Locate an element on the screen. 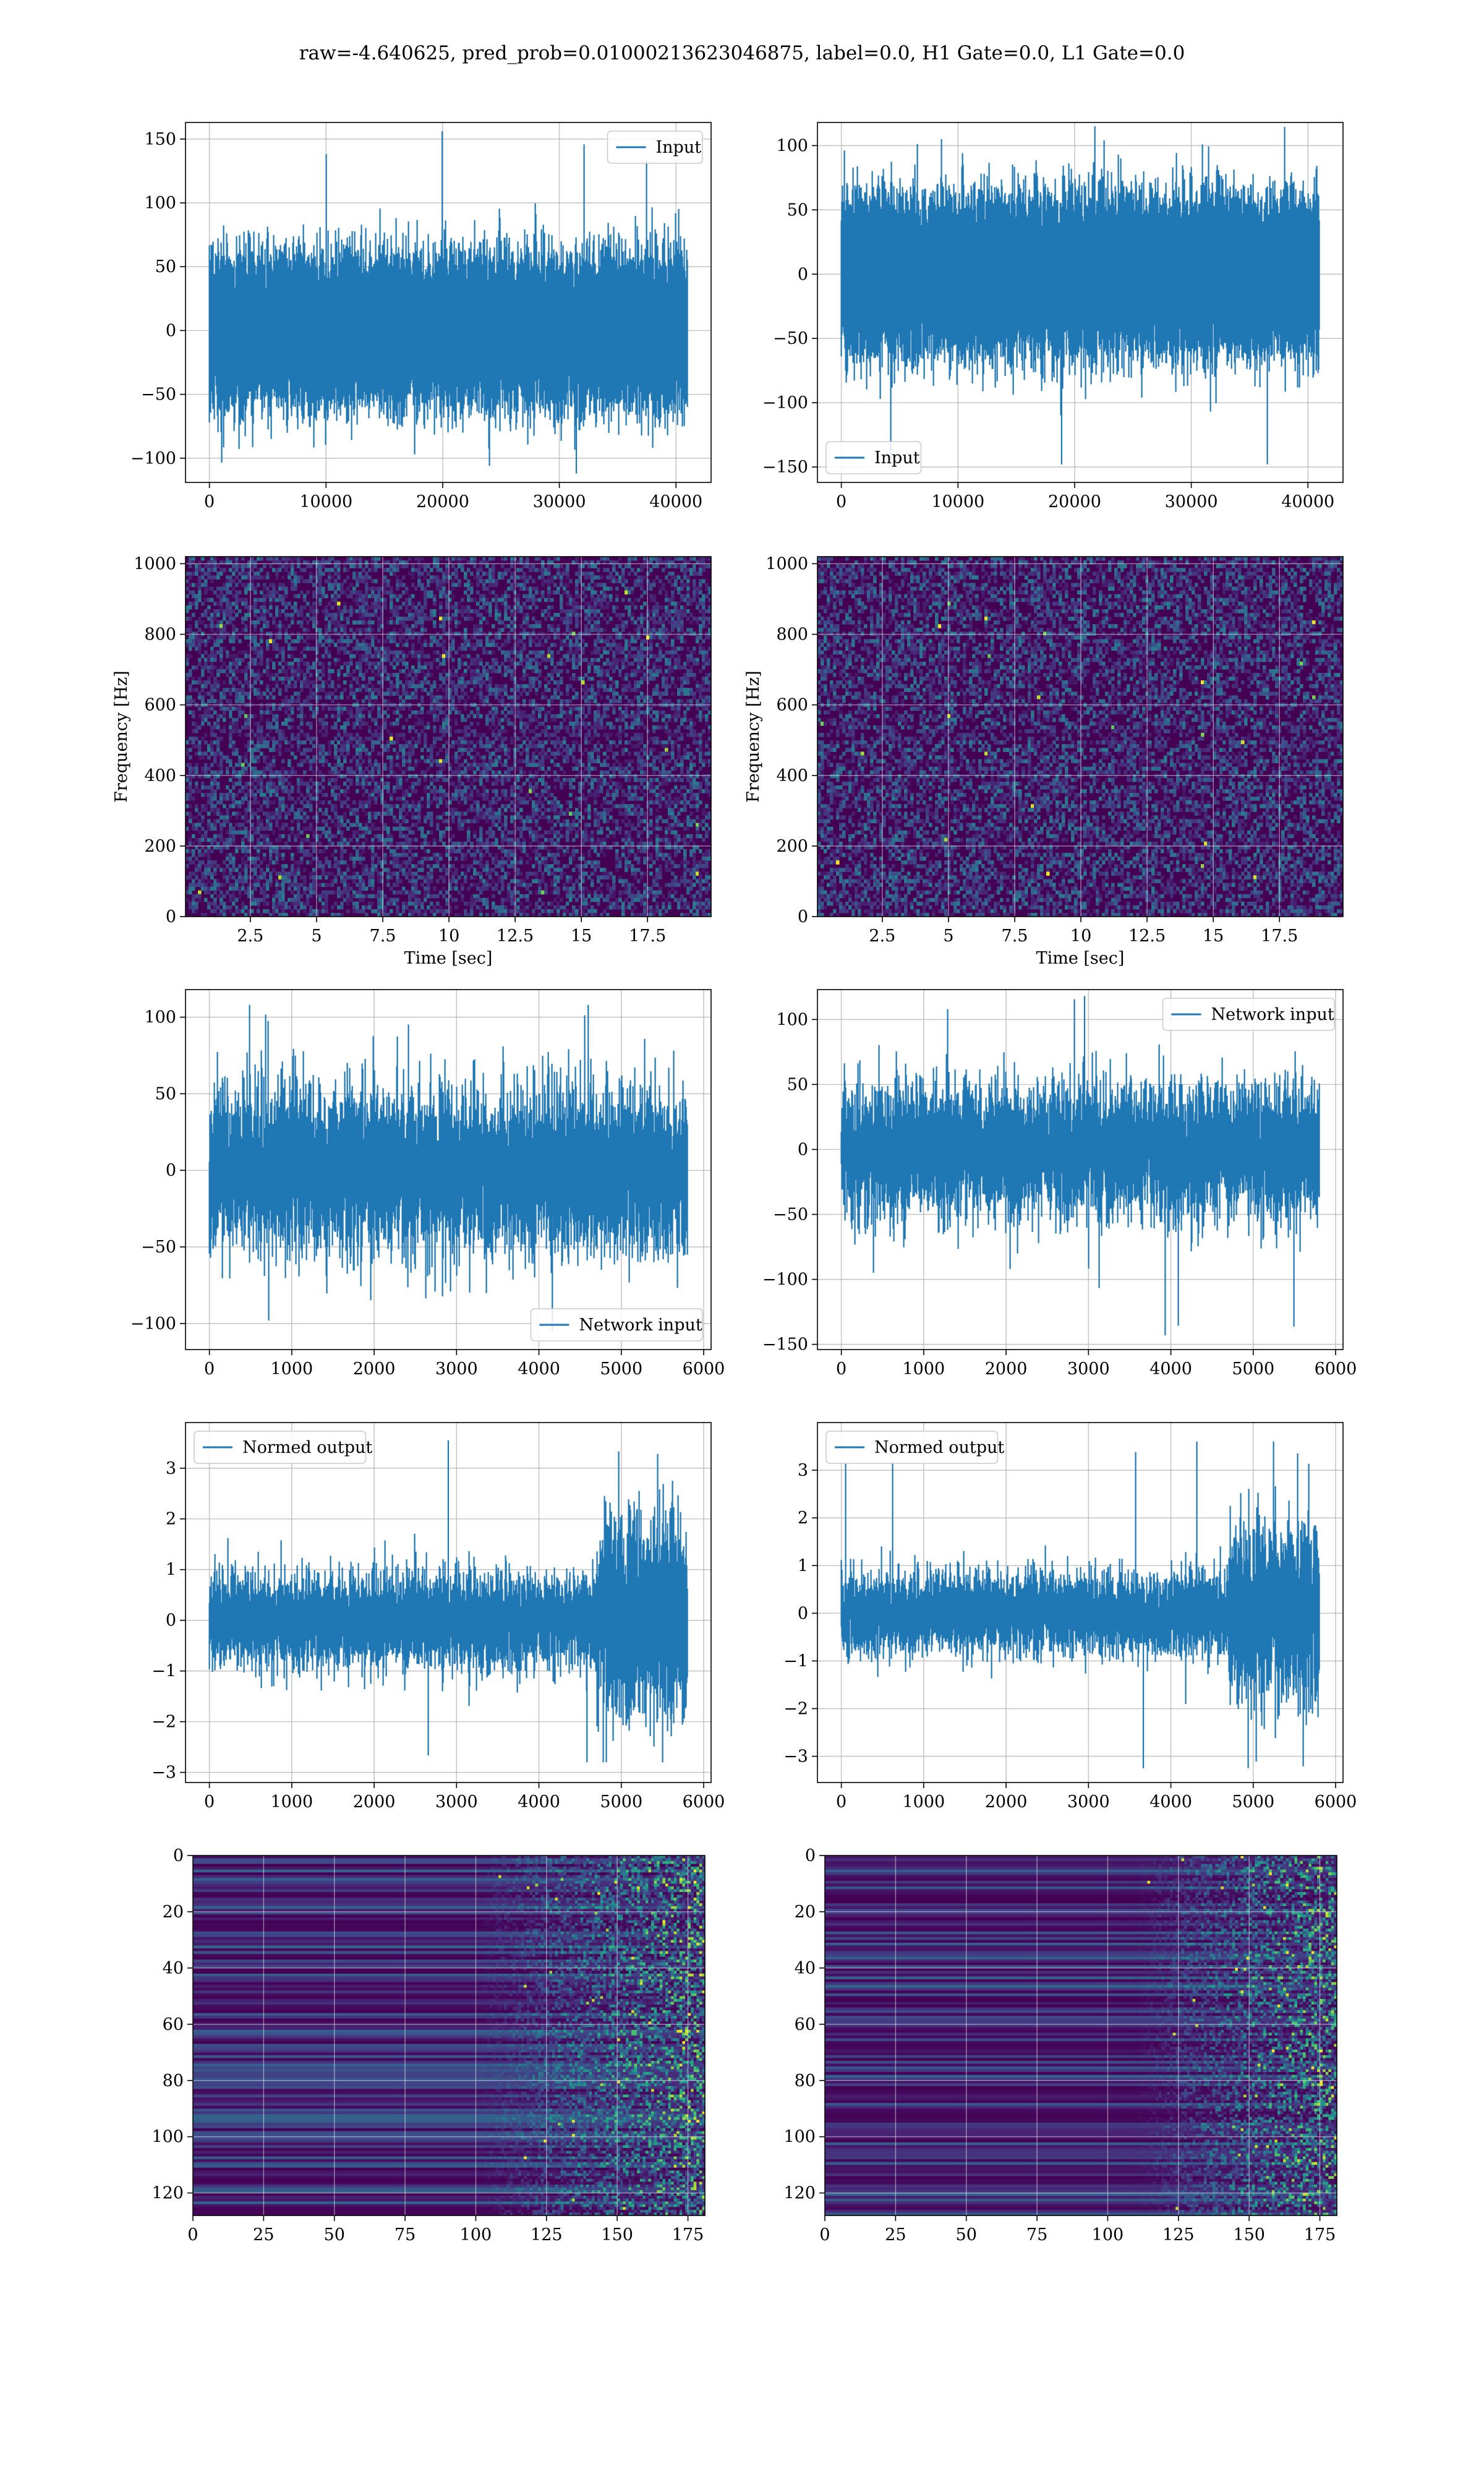 The height and width of the screenshot is (2474, 1484). x-tick-label: 12.5 is located at coordinates (515, 936).